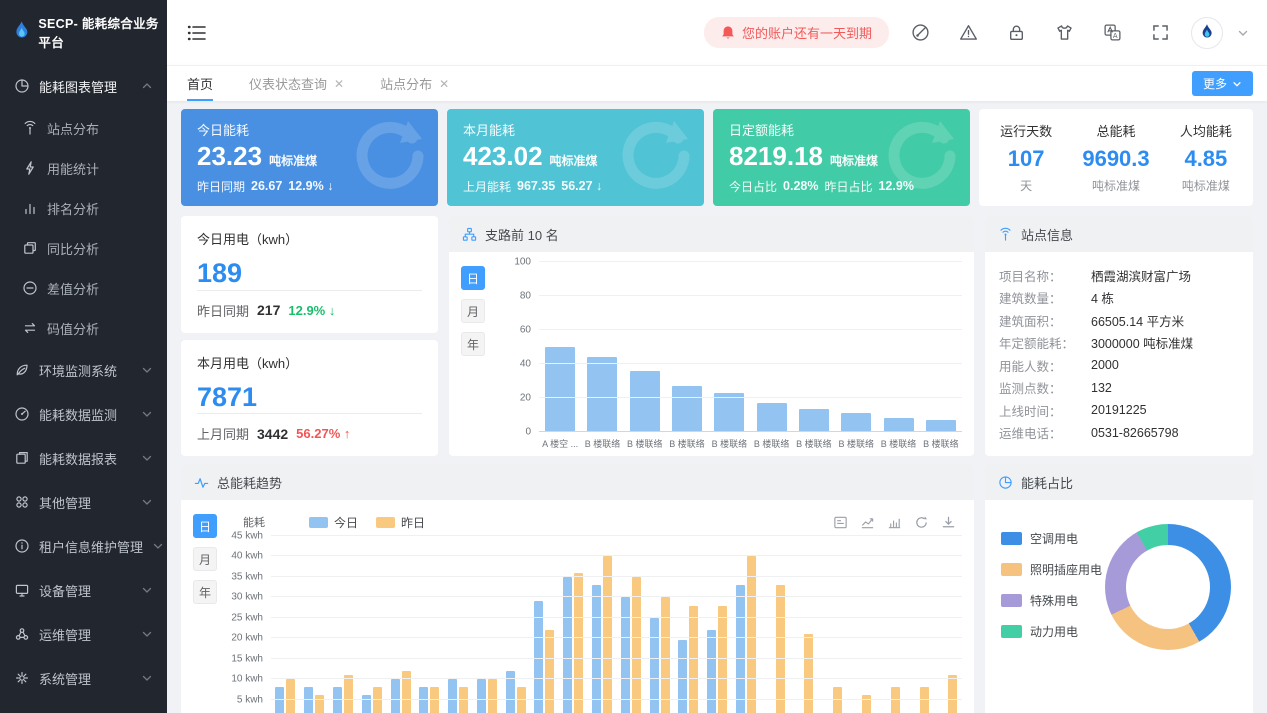 The height and width of the screenshot is (713, 1267). Describe the element at coordinates (83, 590) in the screenshot. I see `sidebar-group-6: 设备管理` at that location.